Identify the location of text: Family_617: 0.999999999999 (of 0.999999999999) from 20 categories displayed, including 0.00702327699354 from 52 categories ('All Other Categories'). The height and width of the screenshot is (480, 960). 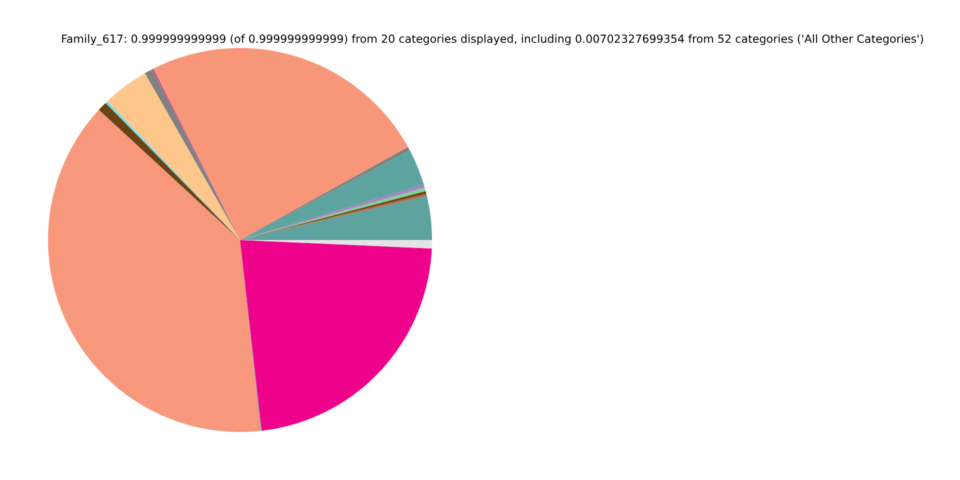
(493, 40).